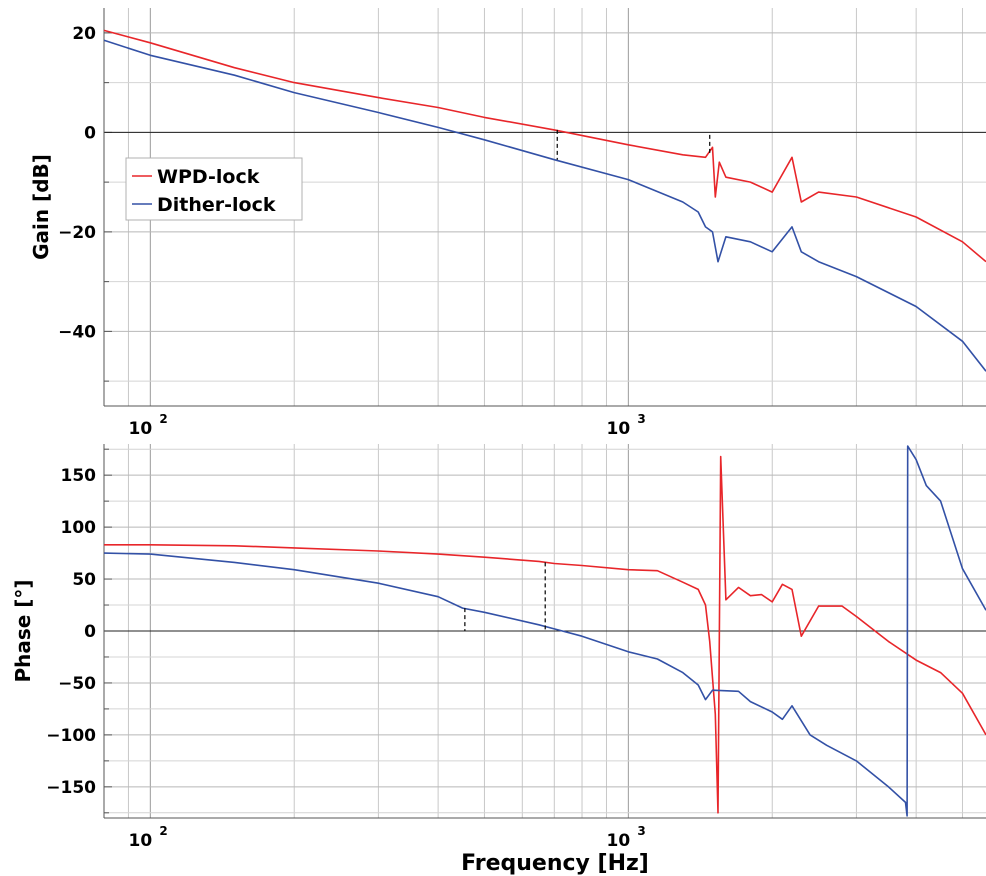 The height and width of the screenshot is (876, 986). Describe the element at coordinates (77, 332) in the screenshot. I see `y-tick-label: −40` at that location.